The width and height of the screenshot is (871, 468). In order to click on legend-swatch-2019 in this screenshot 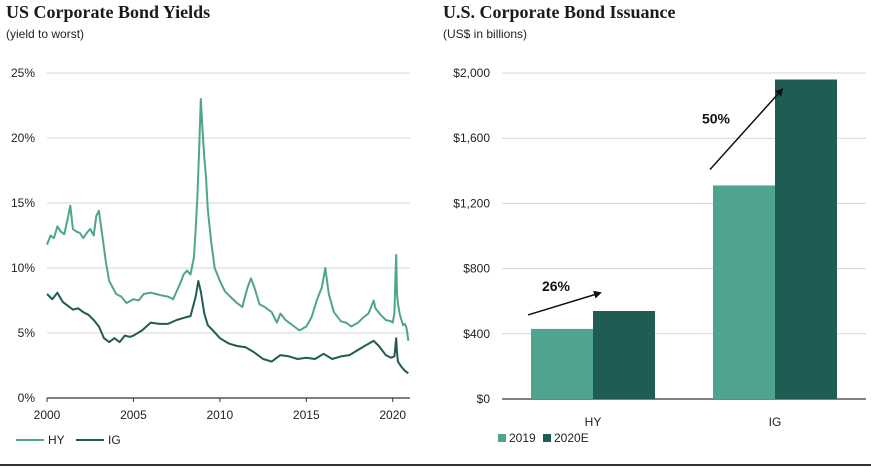, I will do `click(502, 438)`.